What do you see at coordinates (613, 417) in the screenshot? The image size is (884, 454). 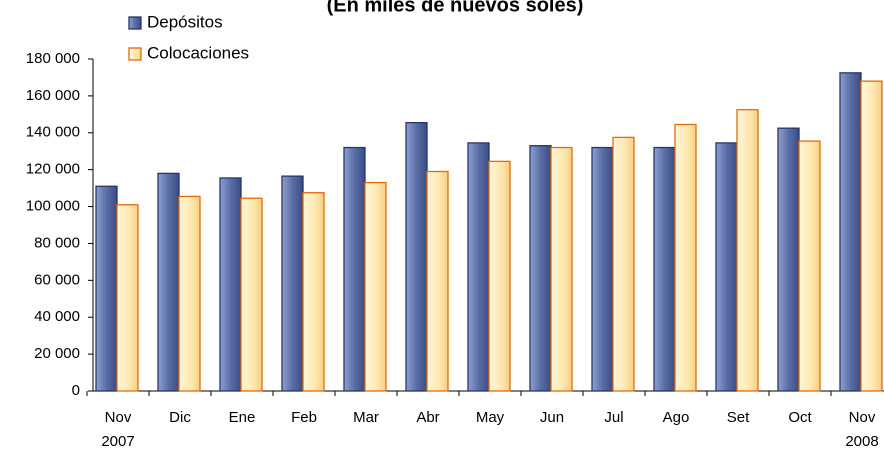 I see `x-tick-label: Jul` at bounding box center [613, 417].